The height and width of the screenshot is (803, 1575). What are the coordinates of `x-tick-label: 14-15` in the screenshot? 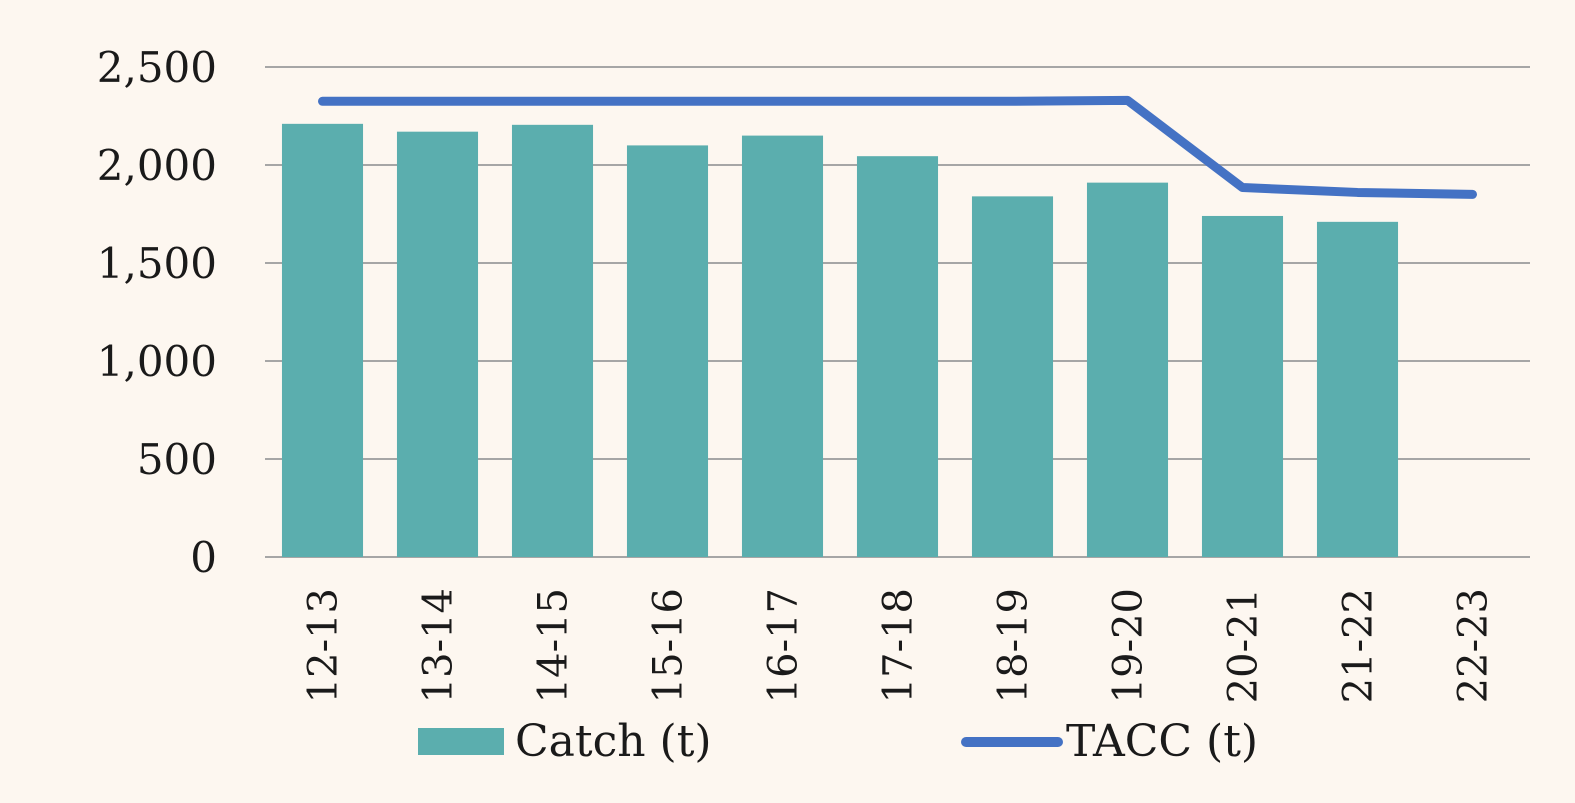 It's located at (554, 645).